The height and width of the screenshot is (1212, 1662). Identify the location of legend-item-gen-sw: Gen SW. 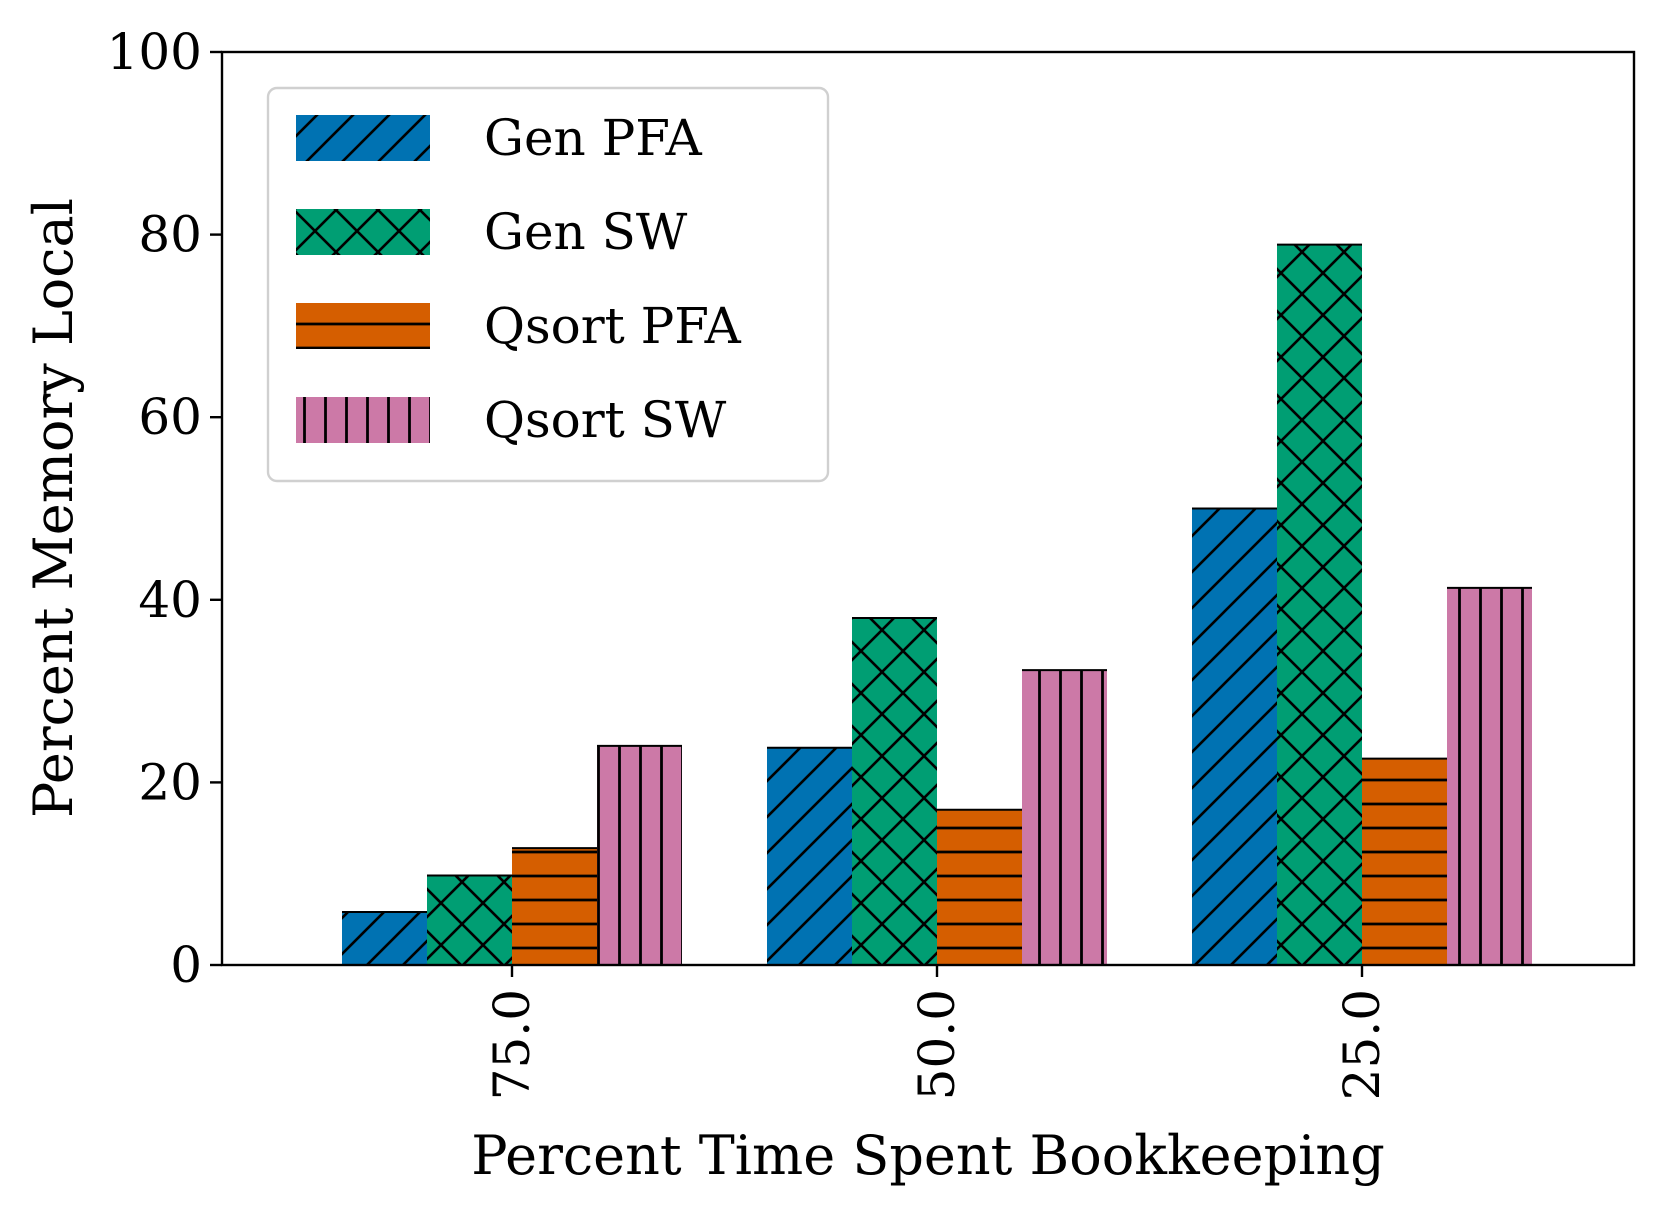
(492, 232).